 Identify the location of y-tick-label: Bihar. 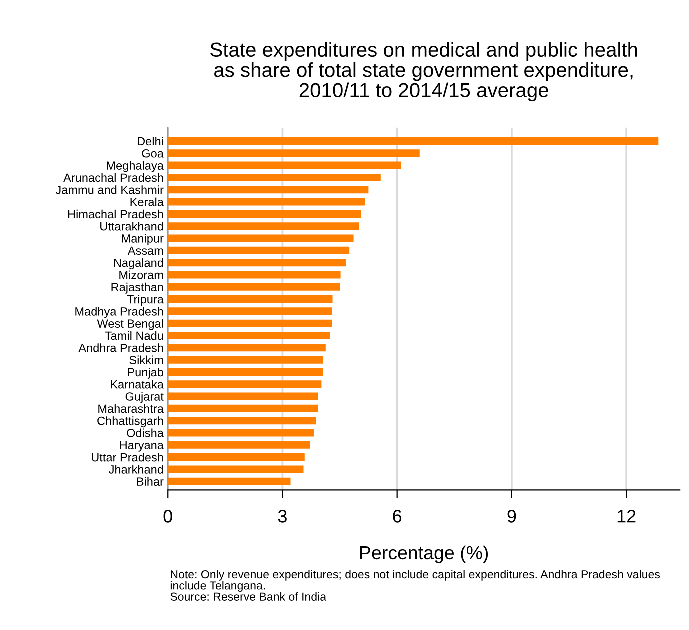
(150, 481).